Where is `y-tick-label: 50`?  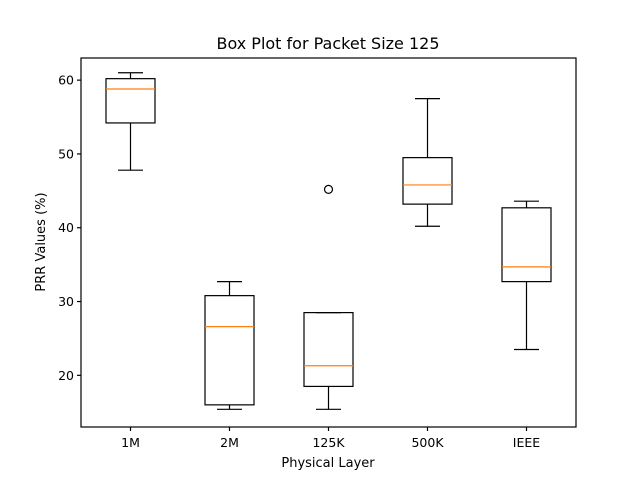 y-tick-label: 50 is located at coordinates (66, 153).